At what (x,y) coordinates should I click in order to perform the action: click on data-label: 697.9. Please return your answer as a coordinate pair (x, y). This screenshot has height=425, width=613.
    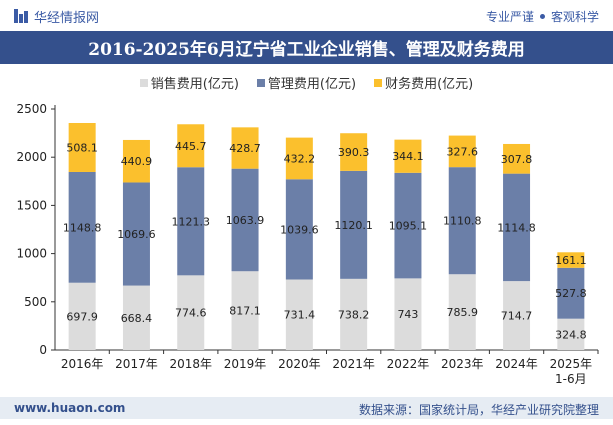
    Looking at the image, I should click on (82, 316).